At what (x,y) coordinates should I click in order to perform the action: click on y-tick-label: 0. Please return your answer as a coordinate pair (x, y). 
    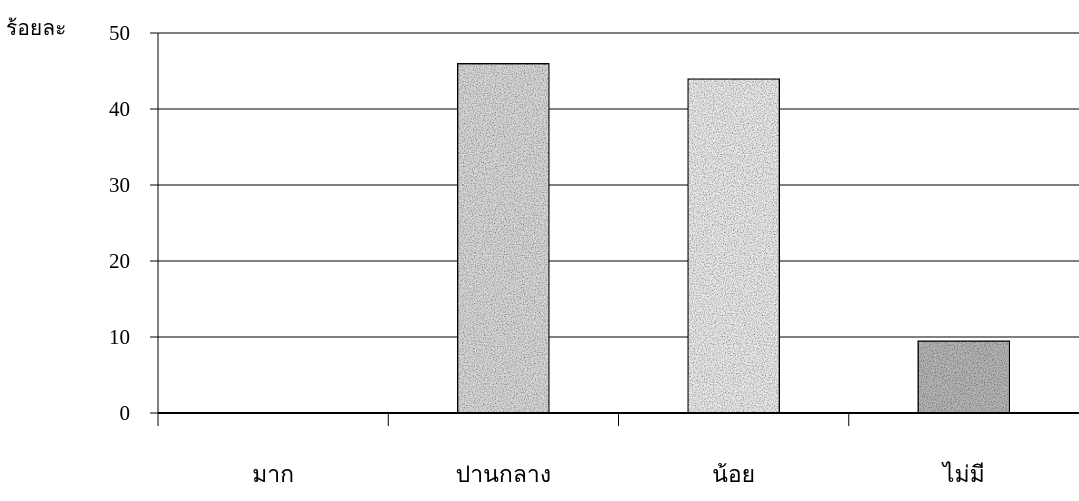
    Looking at the image, I should click on (125, 413).